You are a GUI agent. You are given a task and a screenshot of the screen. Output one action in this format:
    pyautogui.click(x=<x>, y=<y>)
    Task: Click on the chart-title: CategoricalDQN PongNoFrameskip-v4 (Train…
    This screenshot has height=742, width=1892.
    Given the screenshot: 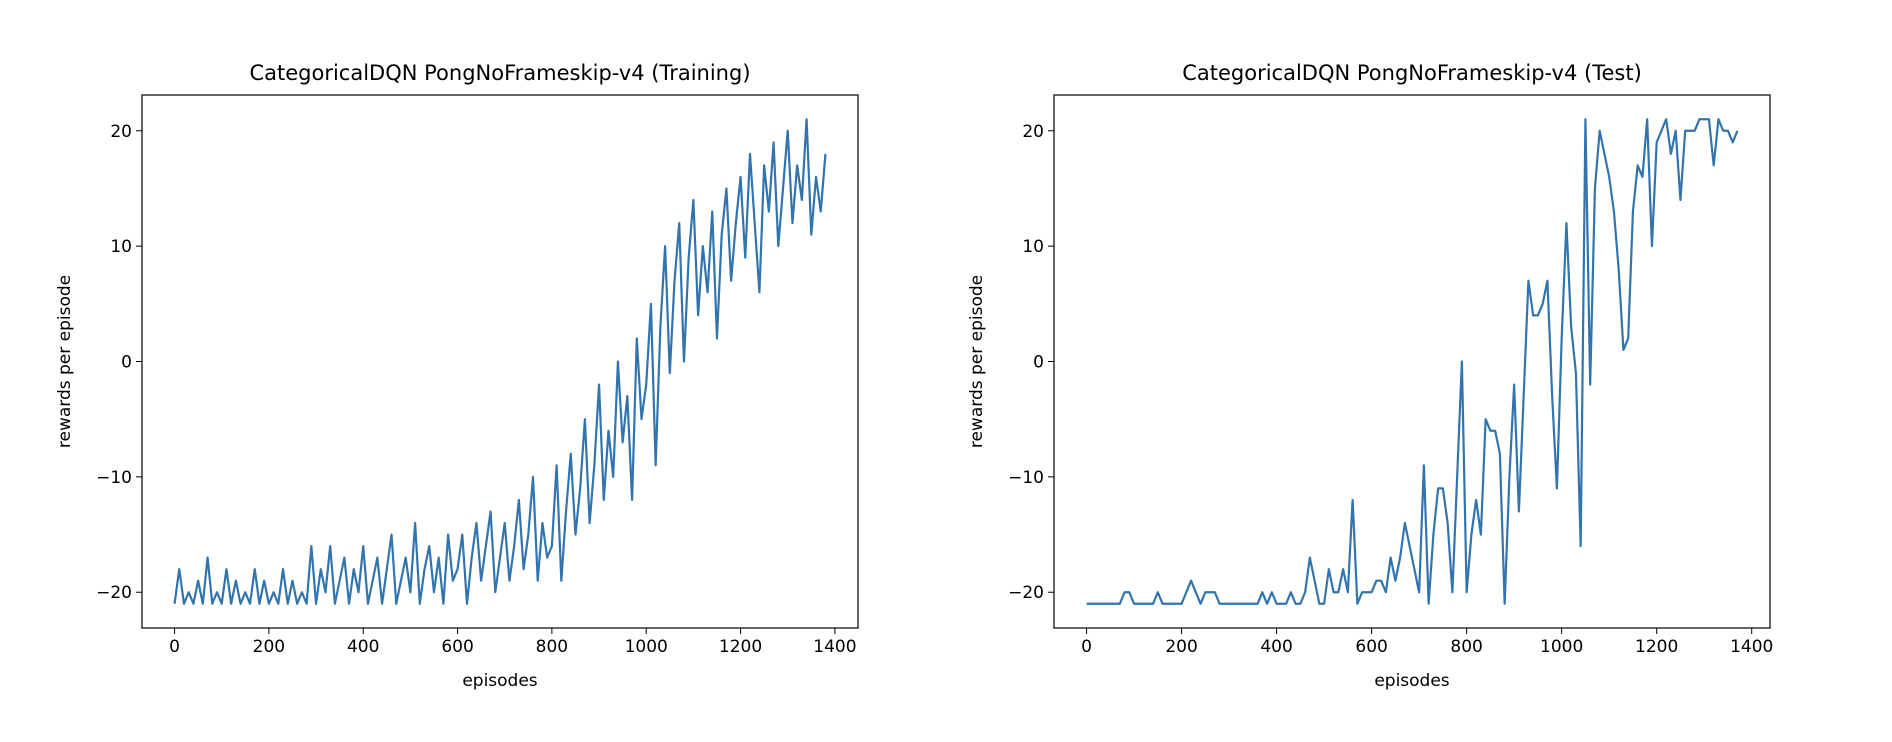 What is the action you would take?
    pyautogui.click(x=499, y=73)
    